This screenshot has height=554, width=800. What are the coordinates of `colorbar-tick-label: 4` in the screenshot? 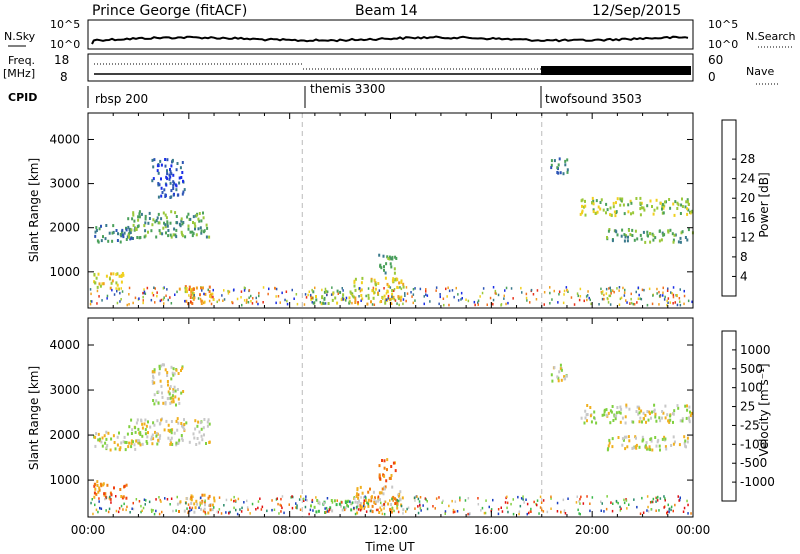 It's located at (744, 276).